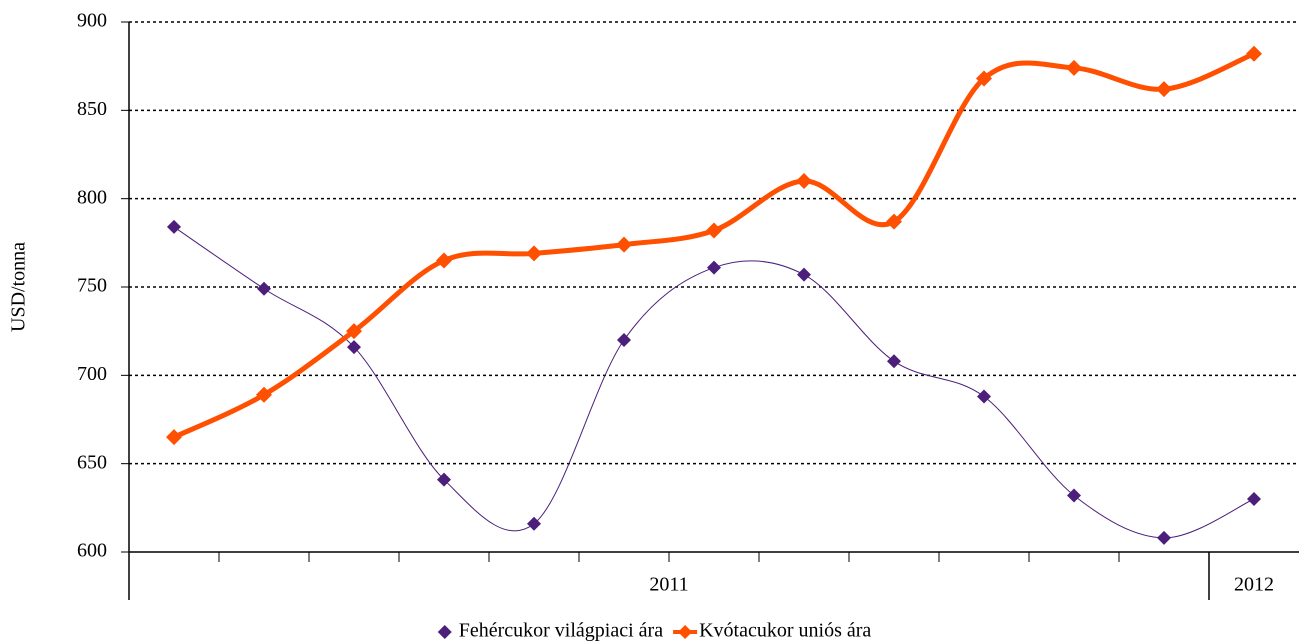 Image resolution: width=1305 pixels, height=644 pixels. What do you see at coordinates (92, 197) in the screenshot?
I see `y-tick-label: 800` at bounding box center [92, 197].